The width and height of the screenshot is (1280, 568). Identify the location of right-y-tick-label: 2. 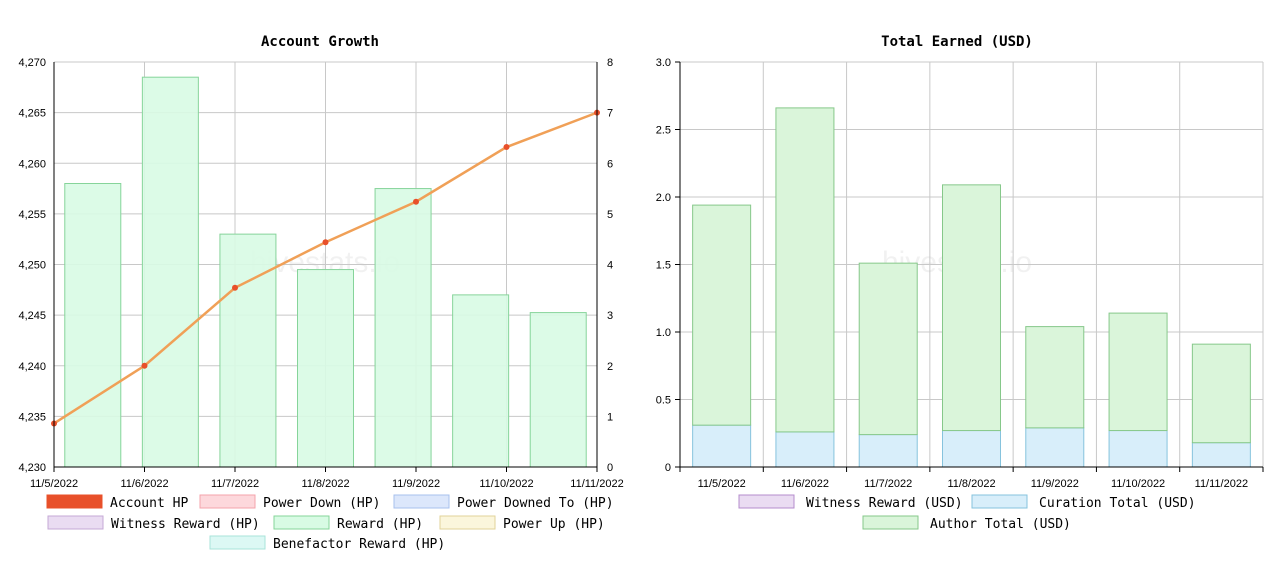
(610, 367).